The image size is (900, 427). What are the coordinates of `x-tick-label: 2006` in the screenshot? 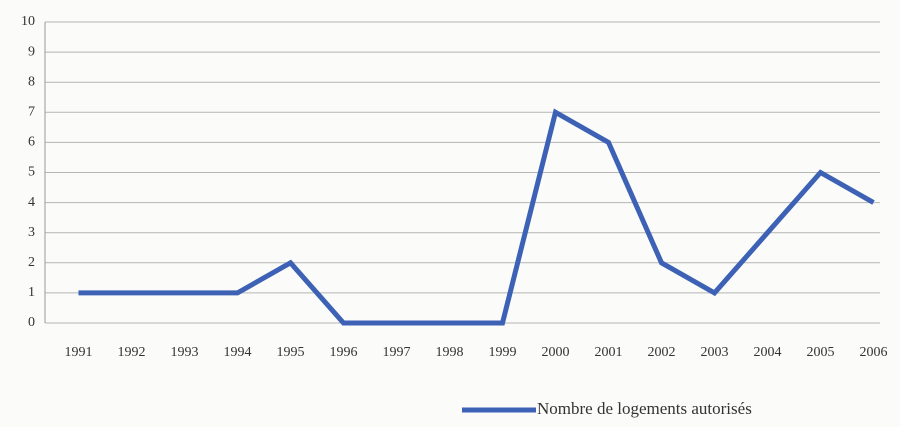 It's located at (874, 352).